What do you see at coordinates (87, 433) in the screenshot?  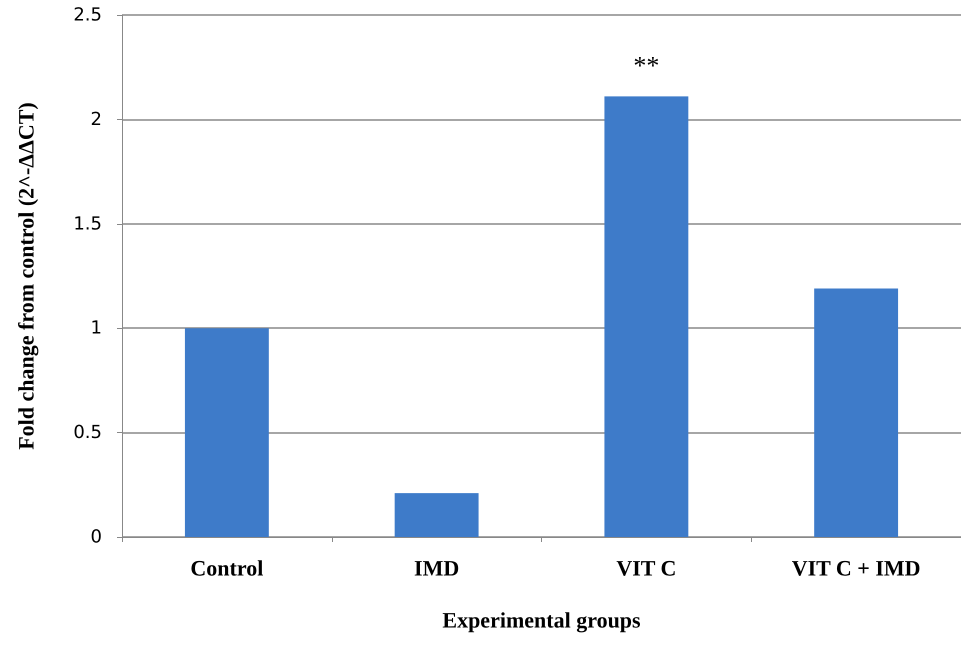 I see `y-tick-label: 0.5` at bounding box center [87, 433].